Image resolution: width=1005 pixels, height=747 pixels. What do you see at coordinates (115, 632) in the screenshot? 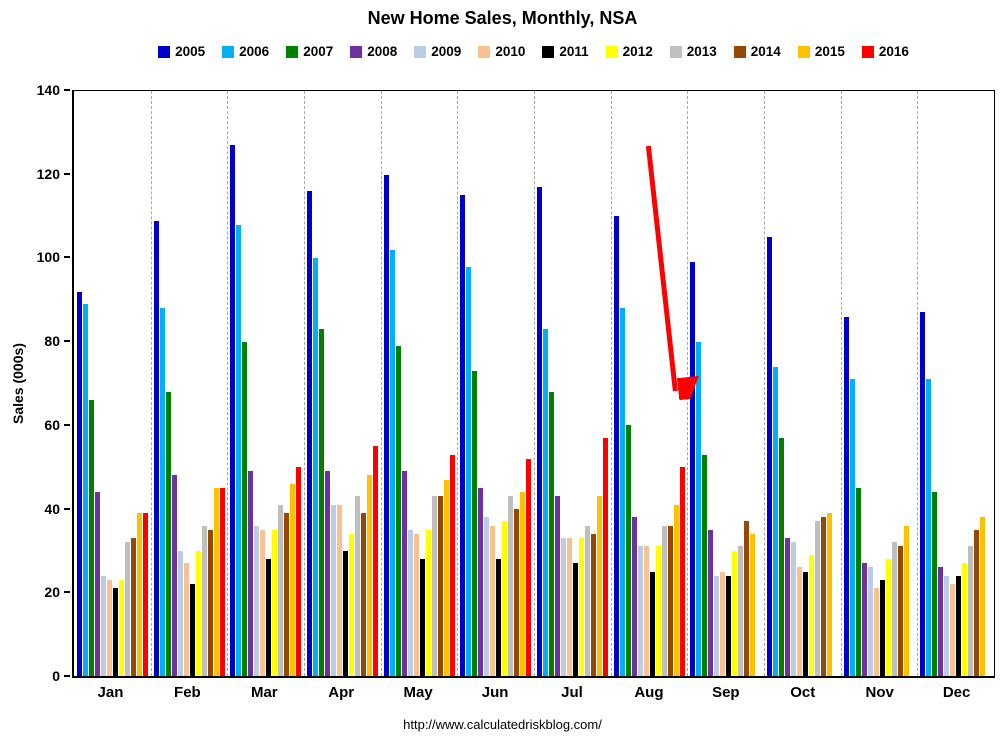
I see `bar-2011-Jan` at bounding box center [115, 632].